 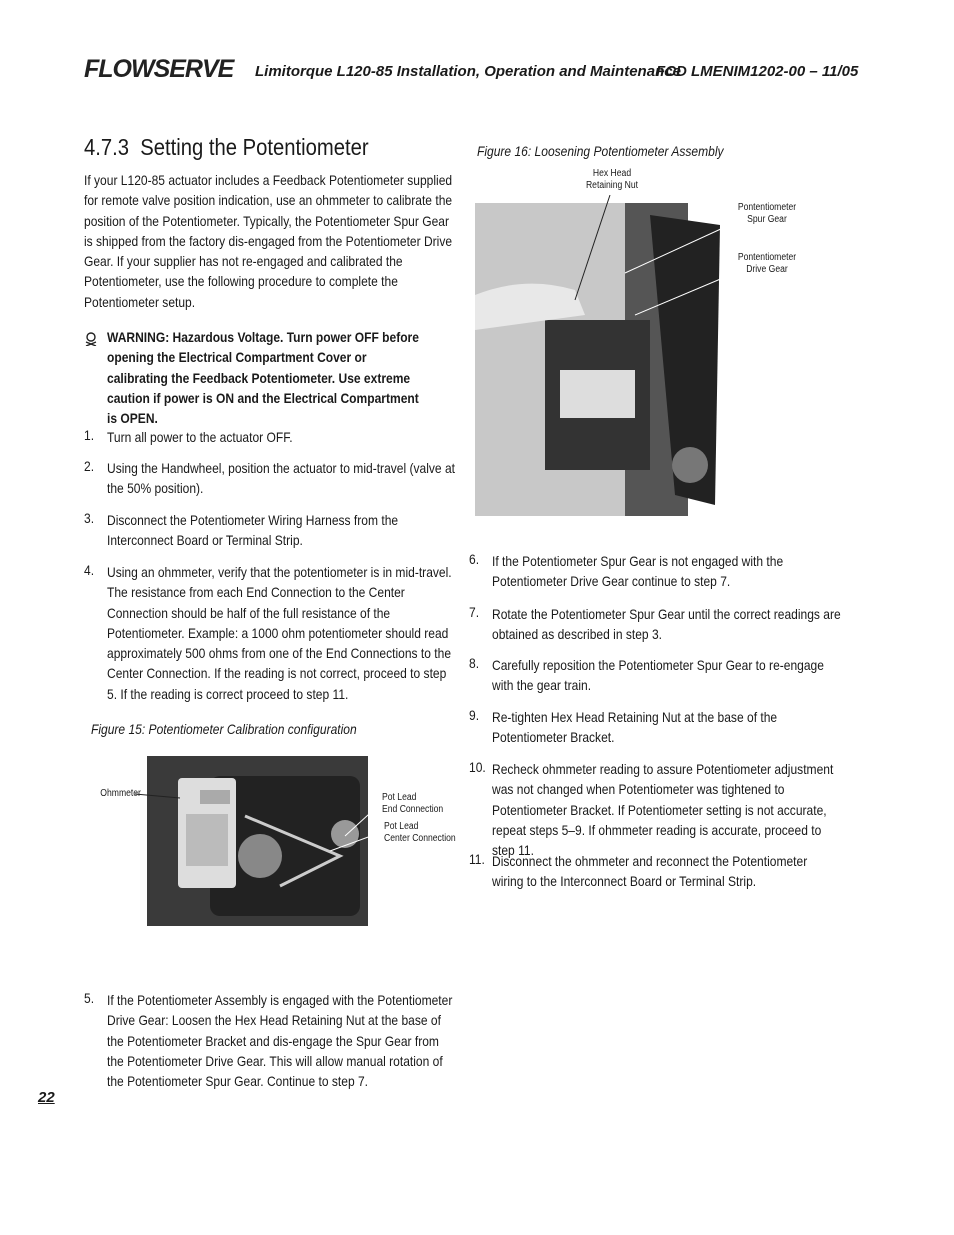 What do you see at coordinates (91, 339) in the screenshot?
I see `warning-icon` at bounding box center [91, 339].